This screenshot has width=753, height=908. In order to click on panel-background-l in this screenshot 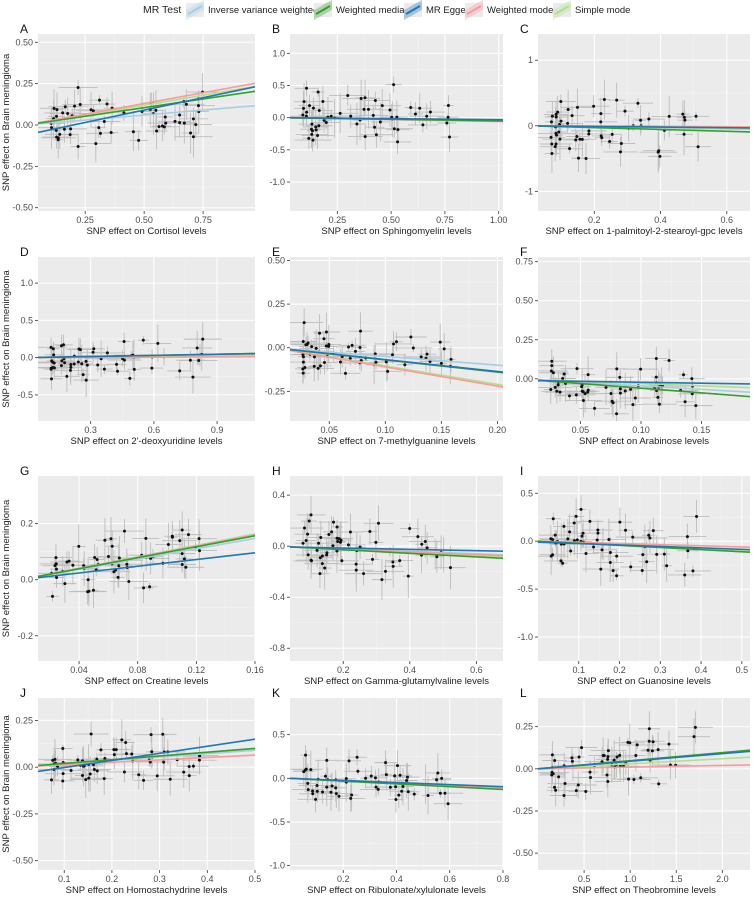, I will do `click(644, 784)`.